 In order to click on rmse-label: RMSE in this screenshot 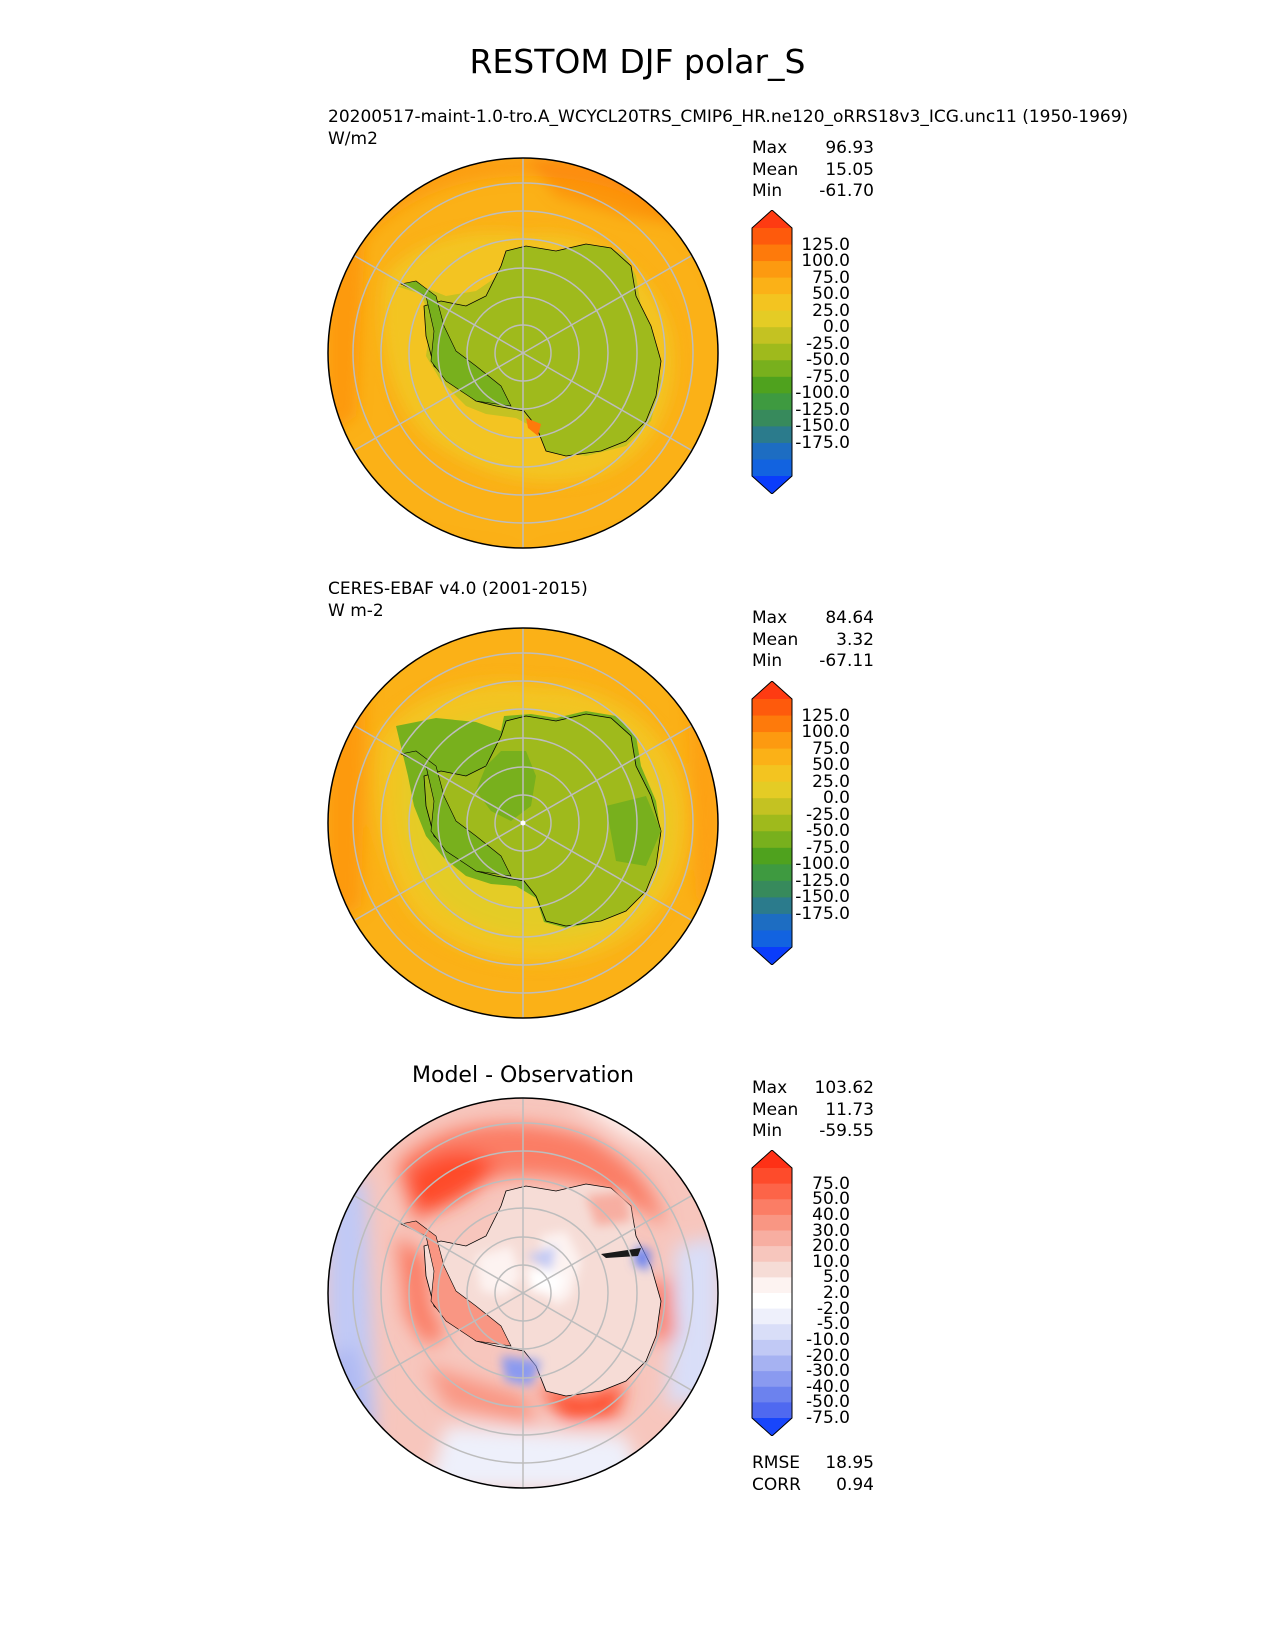, I will do `click(776, 1463)`.